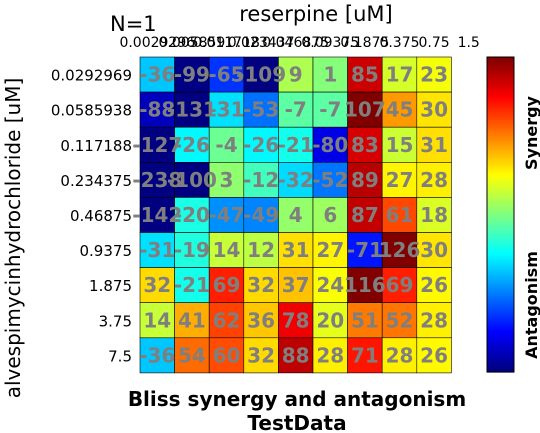  What do you see at coordinates (434, 75) in the screenshot?
I see `cell-value-label: 23` at bounding box center [434, 75].